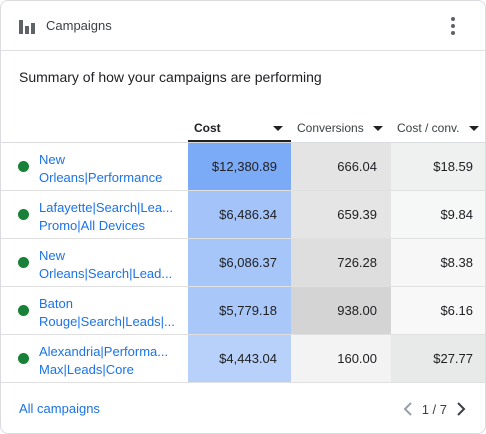  What do you see at coordinates (243, 142) in the screenshot?
I see `header-divider` at bounding box center [243, 142].